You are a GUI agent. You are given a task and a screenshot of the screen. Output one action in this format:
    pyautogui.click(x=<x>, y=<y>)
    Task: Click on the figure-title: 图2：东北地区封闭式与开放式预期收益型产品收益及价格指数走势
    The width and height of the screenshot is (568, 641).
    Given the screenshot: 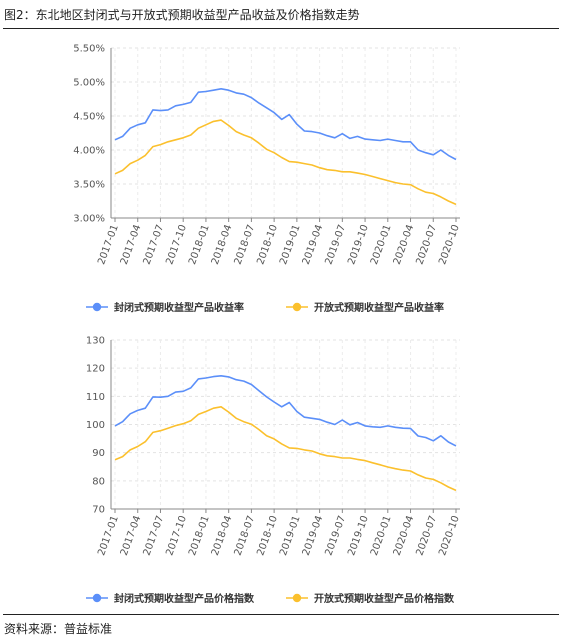 What is the action you would take?
    pyautogui.click(x=182, y=15)
    